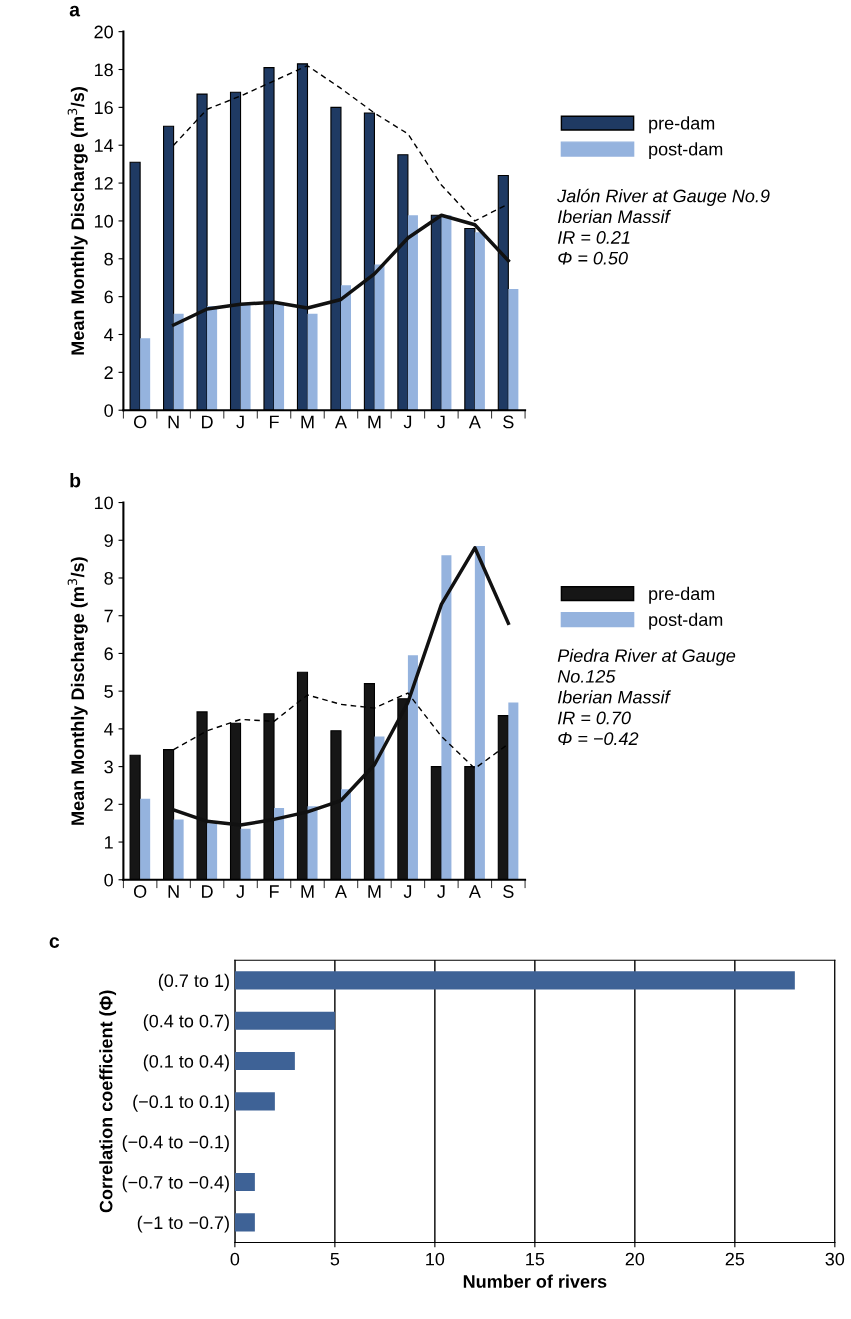 The height and width of the screenshot is (1319, 851). Describe the element at coordinates (835, 1259) in the screenshot. I see `x-tick-label: 30` at that location.